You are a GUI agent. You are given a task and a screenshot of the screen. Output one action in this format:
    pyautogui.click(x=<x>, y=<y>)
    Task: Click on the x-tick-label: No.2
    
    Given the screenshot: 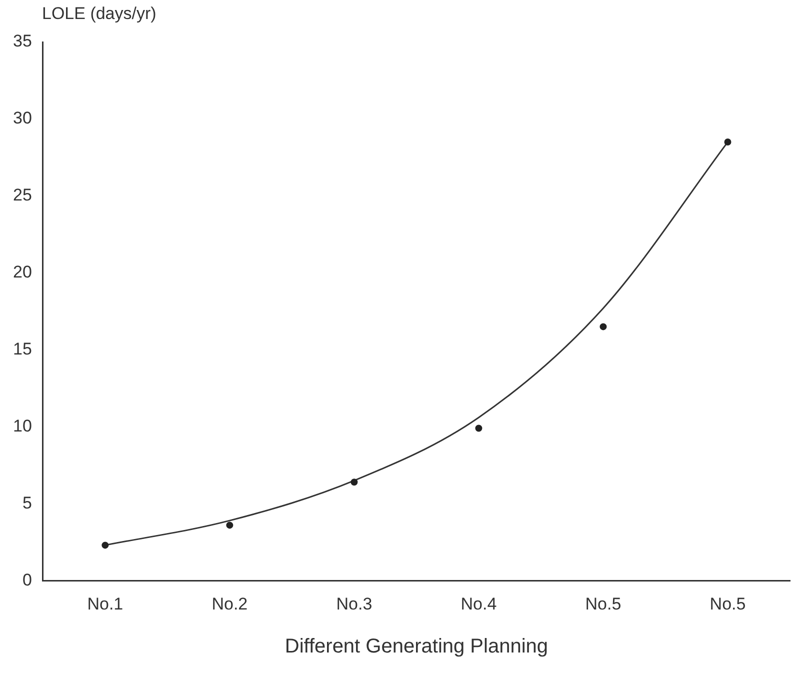 What is the action you would take?
    pyautogui.click(x=230, y=604)
    